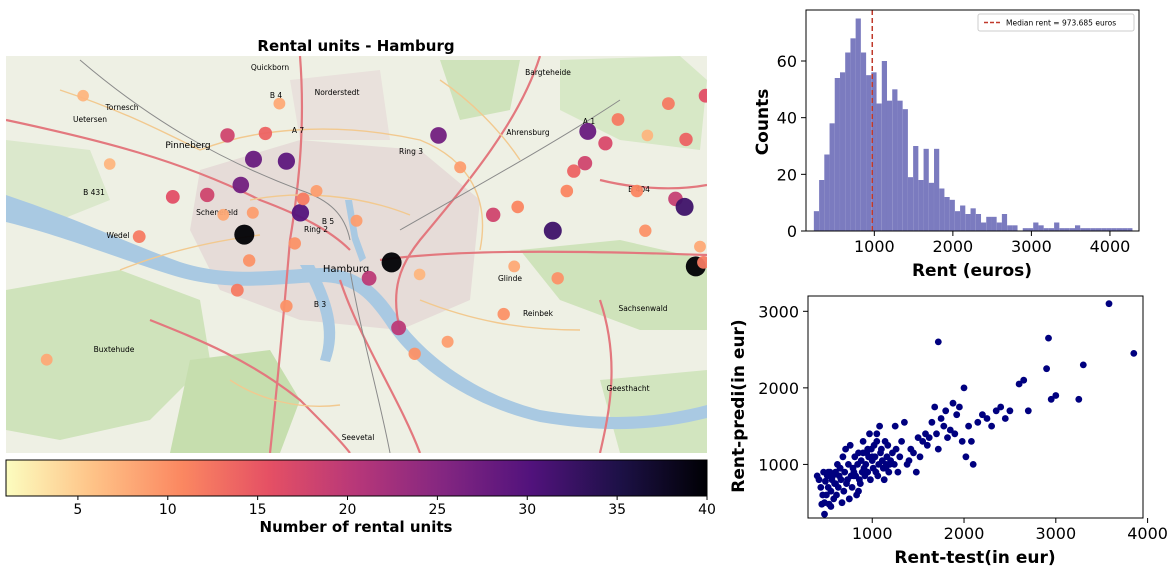 Image resolution: width=1170 pixels, height=575 pixels. I want to click on map-label-b4: B 4, so click(276, 95).